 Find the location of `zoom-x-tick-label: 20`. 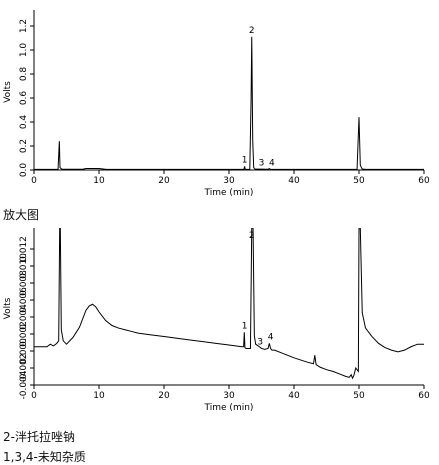

zoom-x-tick-label: 20 is located at coordinates (164, 396).